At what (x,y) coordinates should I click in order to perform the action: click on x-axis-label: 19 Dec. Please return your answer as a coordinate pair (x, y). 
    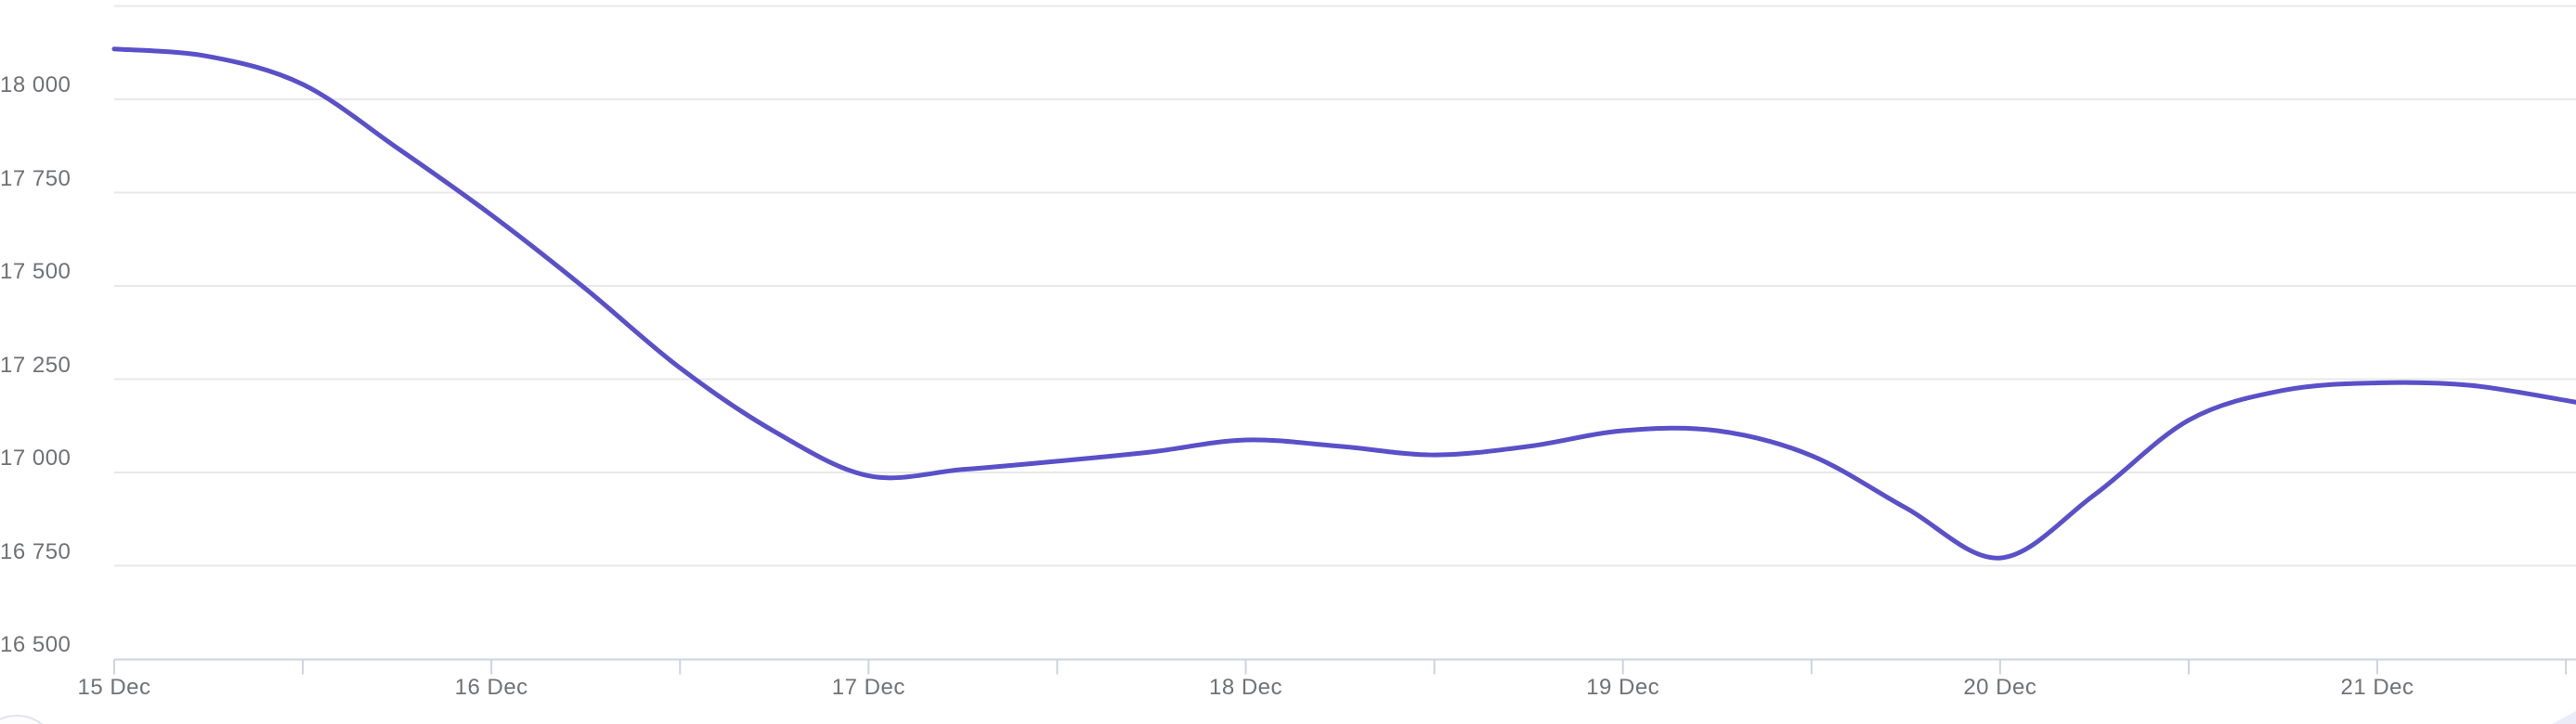
    Looking at the image, I should click on (1623, 687).